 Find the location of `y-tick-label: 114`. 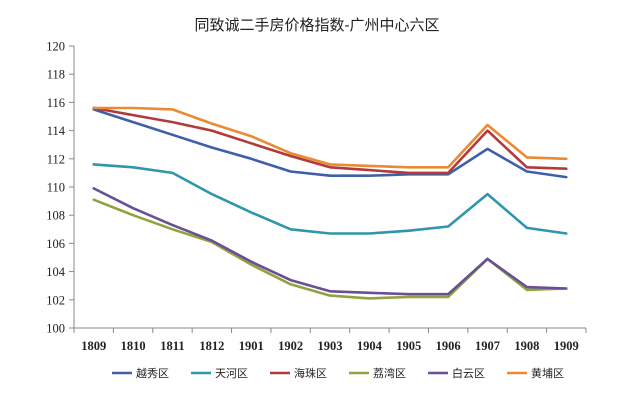

y-tick-label: 114 is located at coordinates (56, 131).